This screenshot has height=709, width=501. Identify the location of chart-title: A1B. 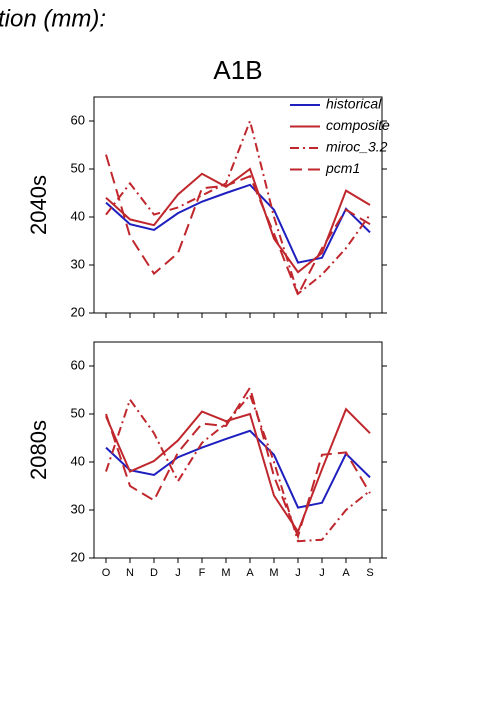
(237, 70).